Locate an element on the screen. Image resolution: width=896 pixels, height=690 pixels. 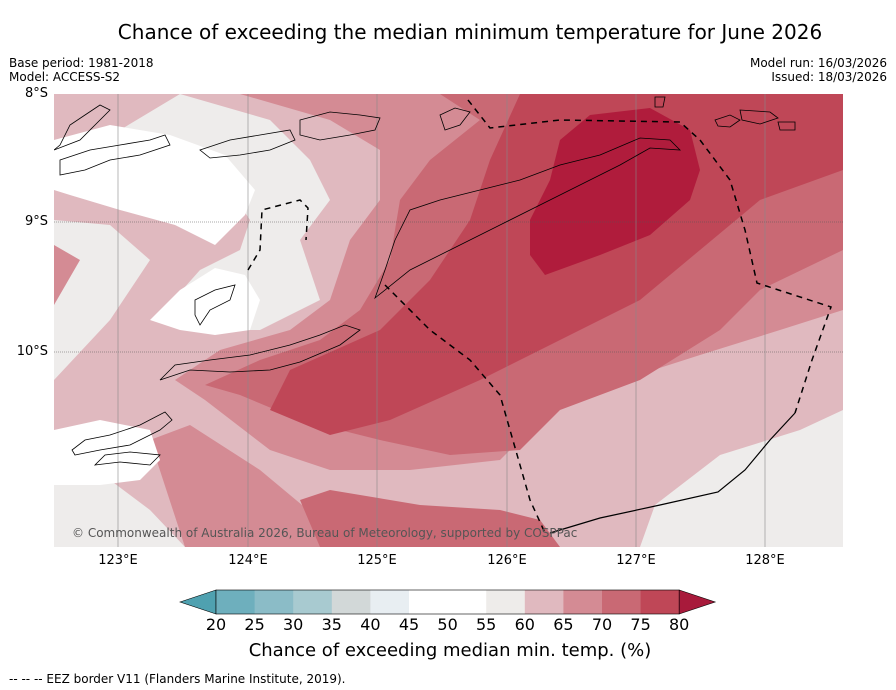
colorbar-extend-high is located at coordinates (697, 602).